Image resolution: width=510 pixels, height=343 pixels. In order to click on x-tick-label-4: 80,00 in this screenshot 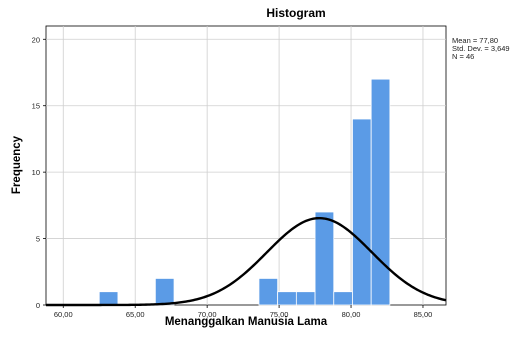, I will do `click(351, 314)`.